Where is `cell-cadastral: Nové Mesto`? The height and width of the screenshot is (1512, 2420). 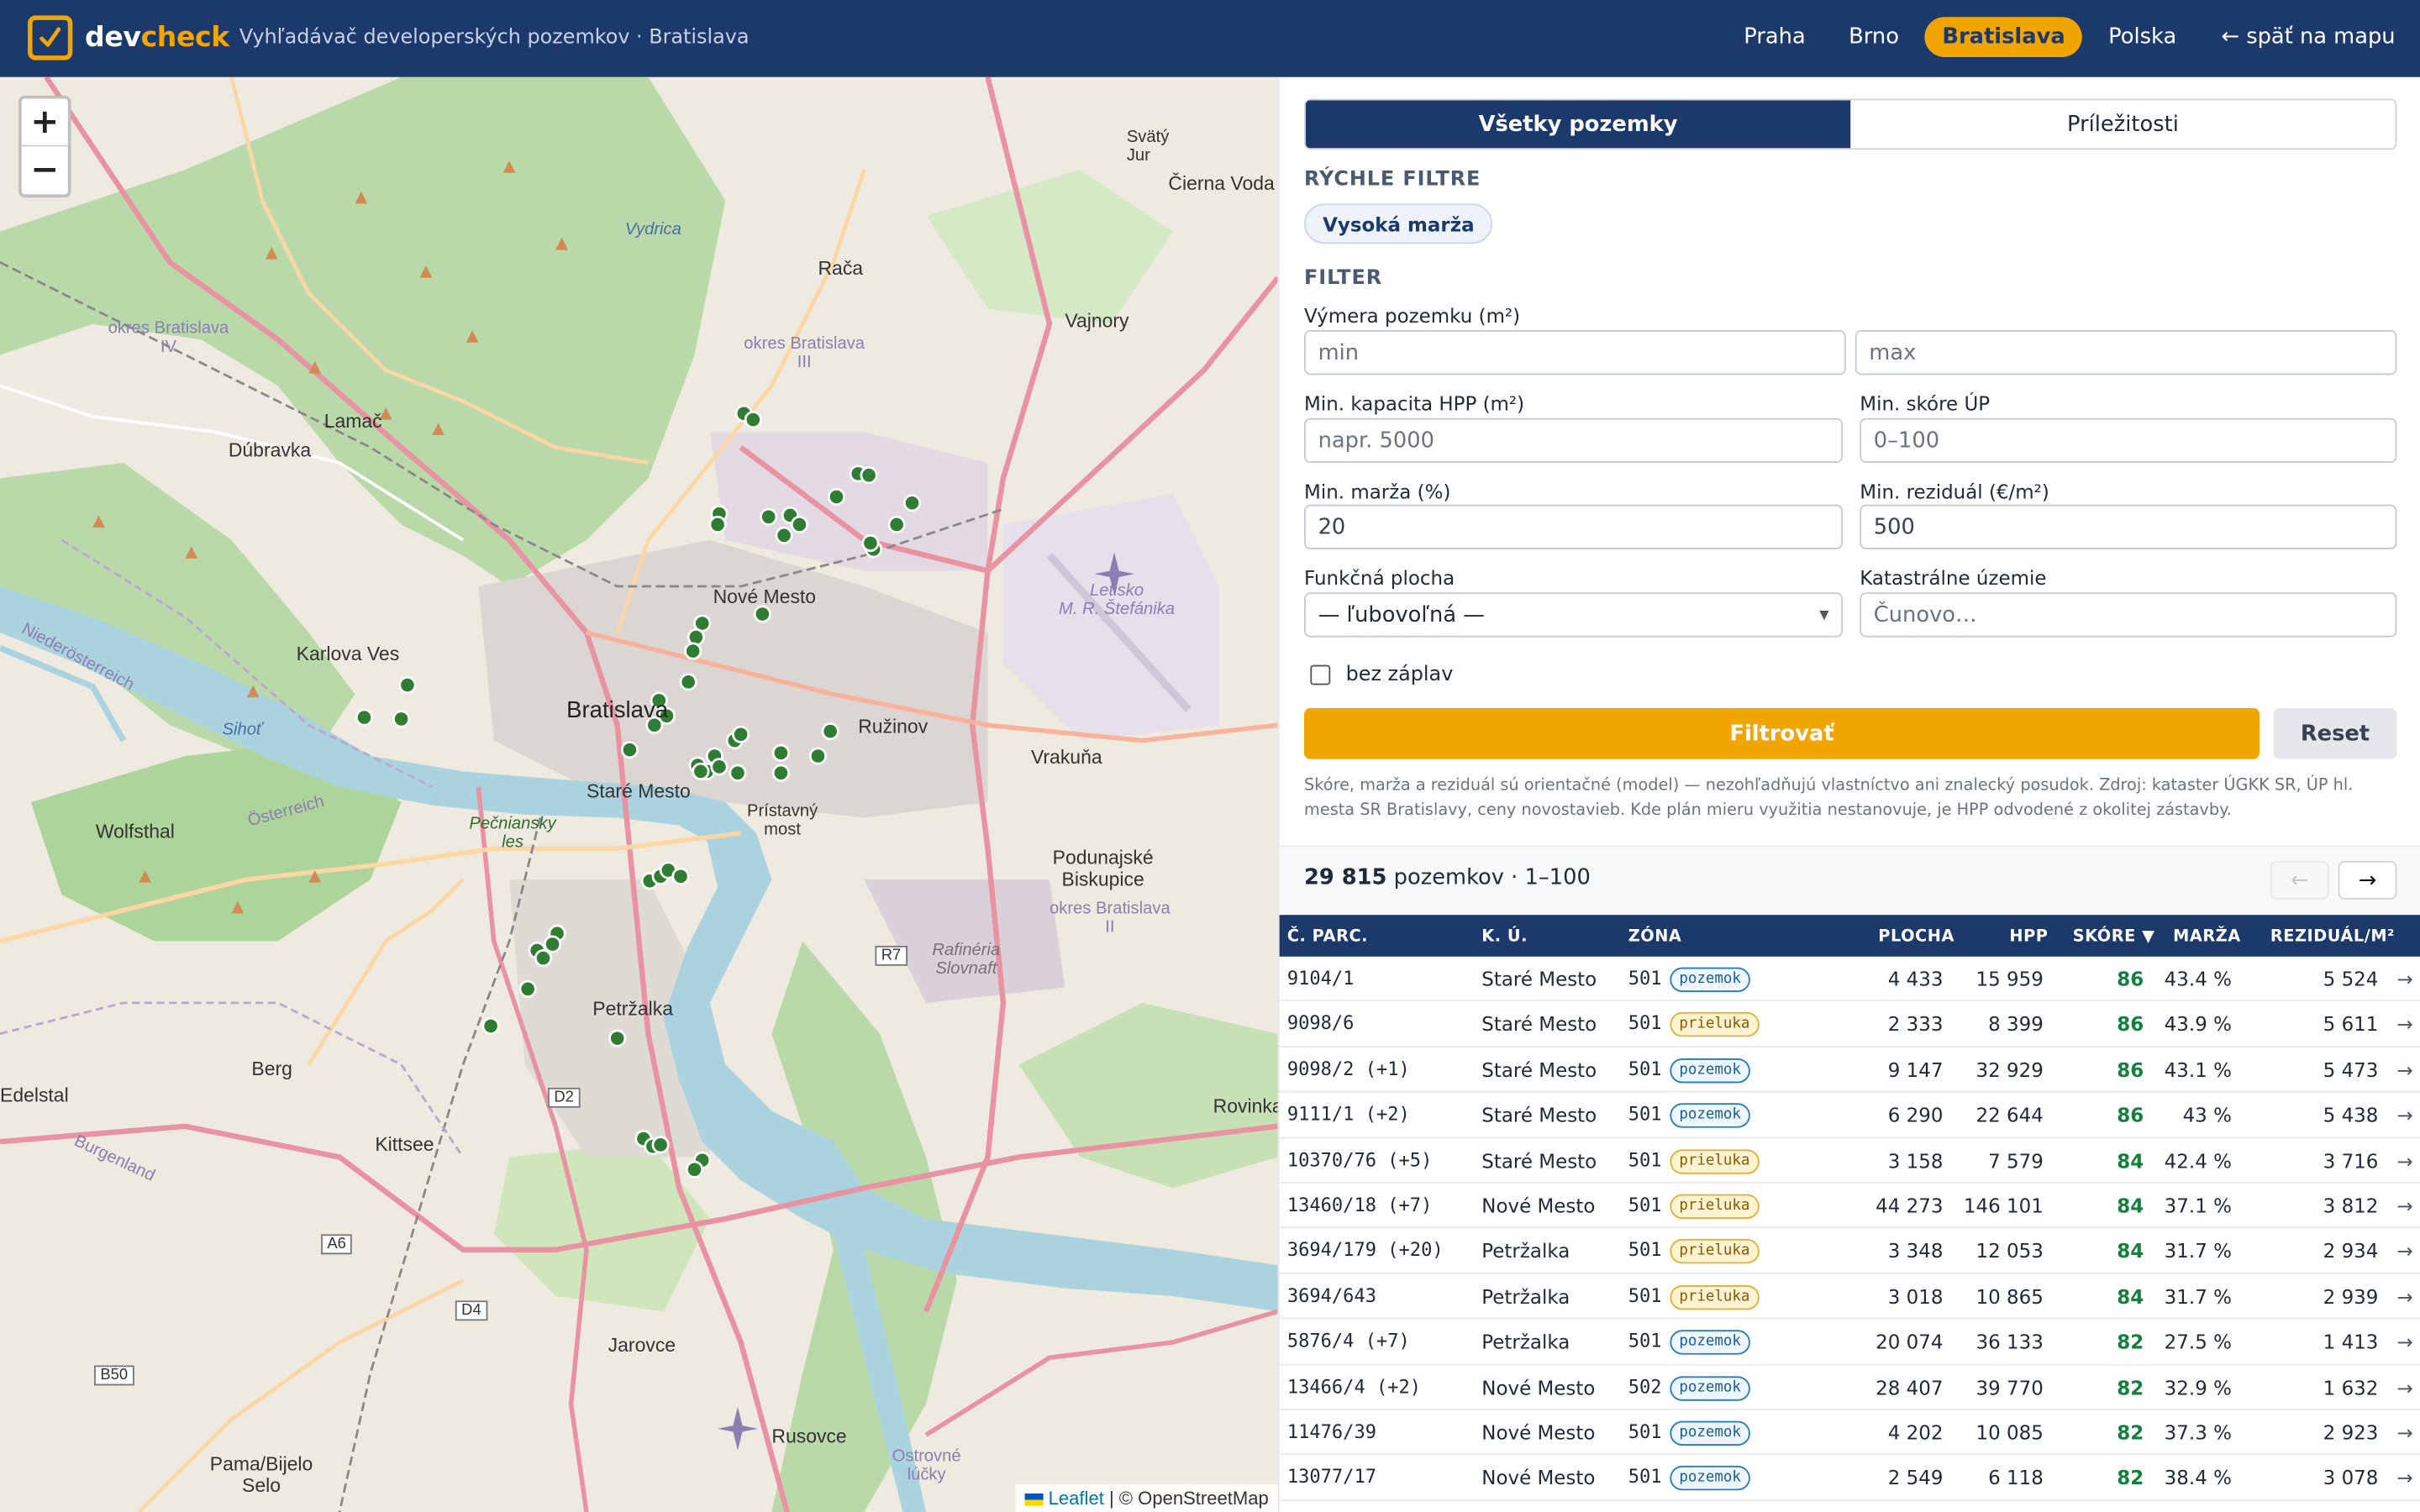
cell-cadastral: Nové Mesto is located at coordinates (1538, 1432).